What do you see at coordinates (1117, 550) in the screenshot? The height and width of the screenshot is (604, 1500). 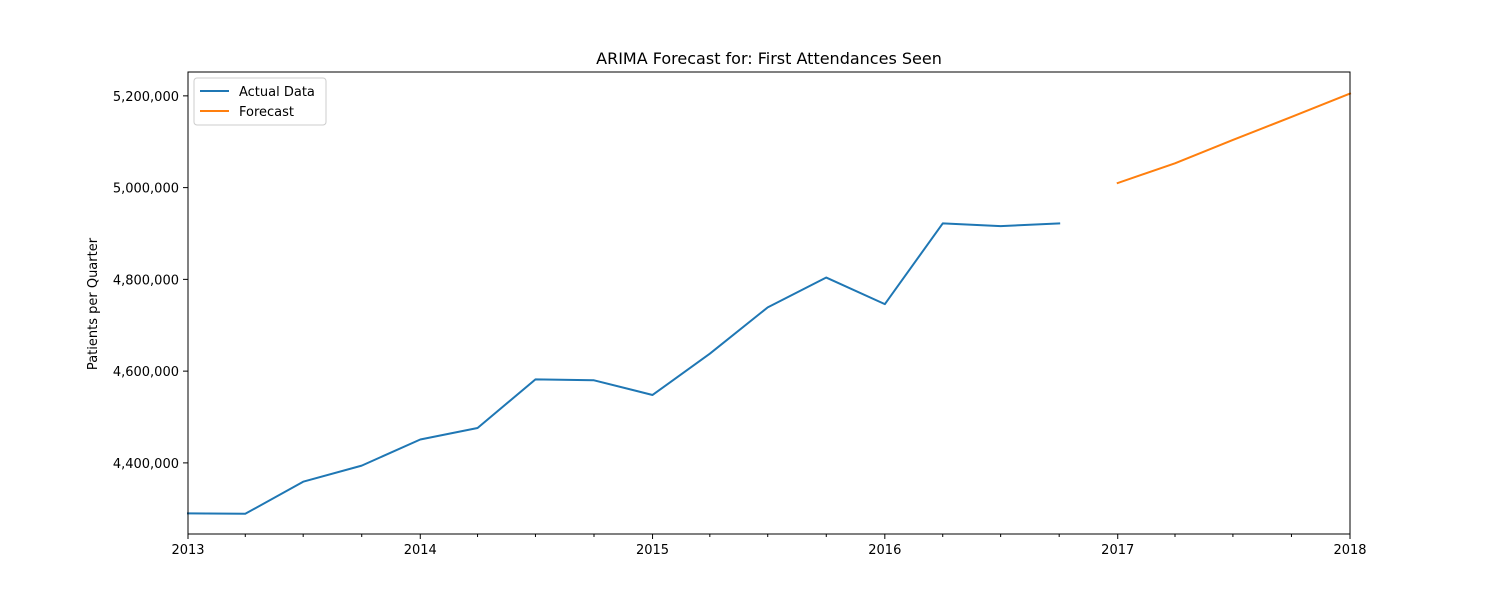 I see `x-tick-label: 2017` at bounding box center [1117, 550].